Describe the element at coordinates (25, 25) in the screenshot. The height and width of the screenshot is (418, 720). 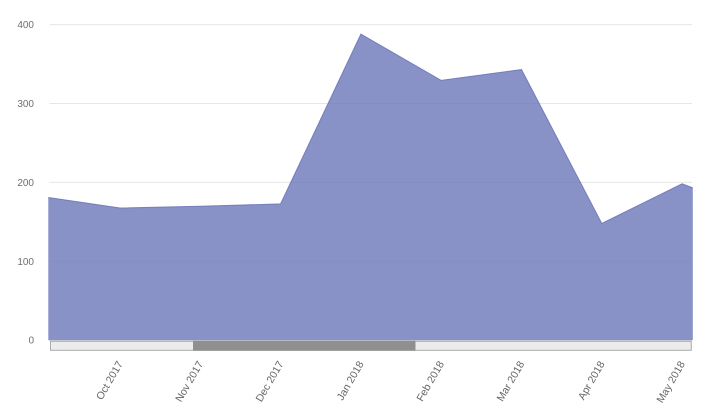
I see `svg-text: 400` at that location.